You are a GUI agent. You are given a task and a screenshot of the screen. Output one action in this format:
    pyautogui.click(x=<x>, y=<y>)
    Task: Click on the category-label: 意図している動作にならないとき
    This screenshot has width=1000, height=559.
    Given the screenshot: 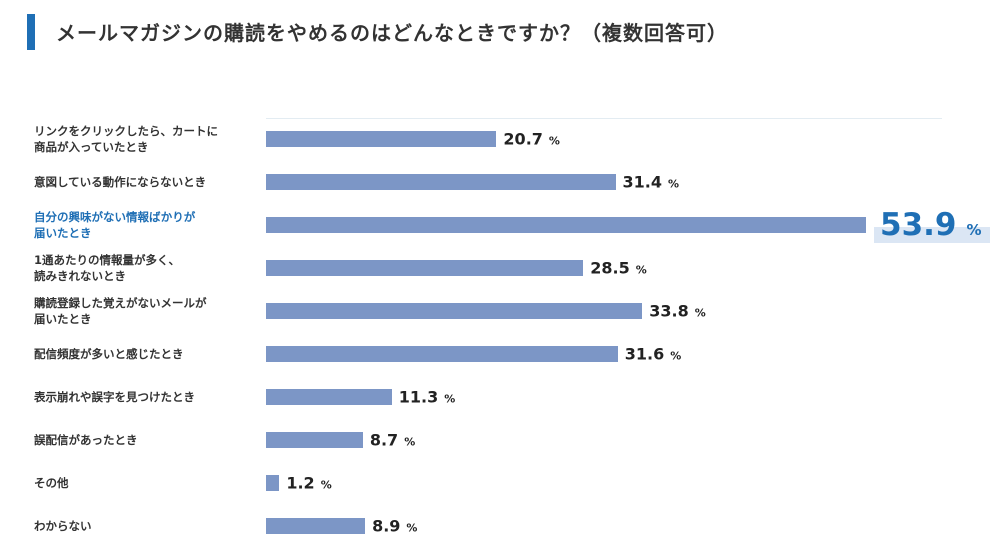 What is the action you would take?
    pyautogui.click(x=120, y=182)
    